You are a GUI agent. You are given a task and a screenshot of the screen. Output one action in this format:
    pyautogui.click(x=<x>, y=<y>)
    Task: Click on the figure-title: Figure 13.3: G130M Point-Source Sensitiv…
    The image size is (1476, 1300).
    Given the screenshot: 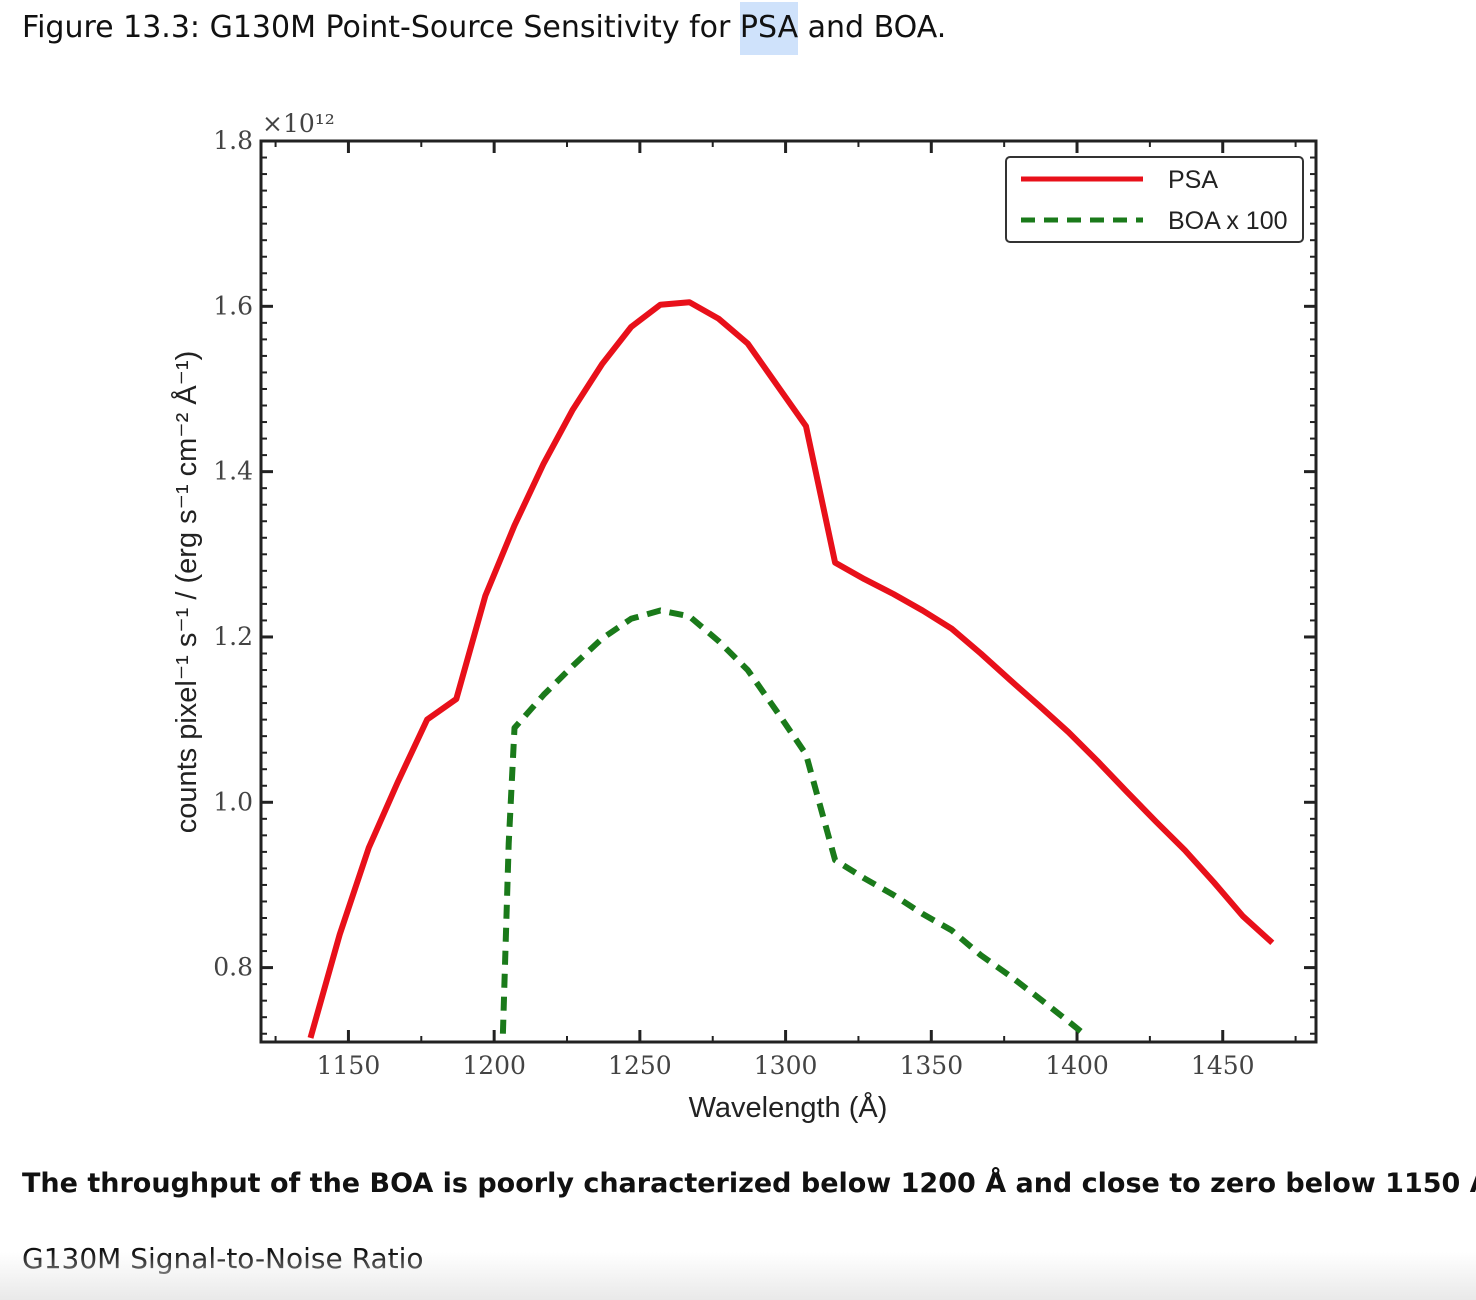 What is the action you would take?
    pyautogui.click(x=484, y=28)
    